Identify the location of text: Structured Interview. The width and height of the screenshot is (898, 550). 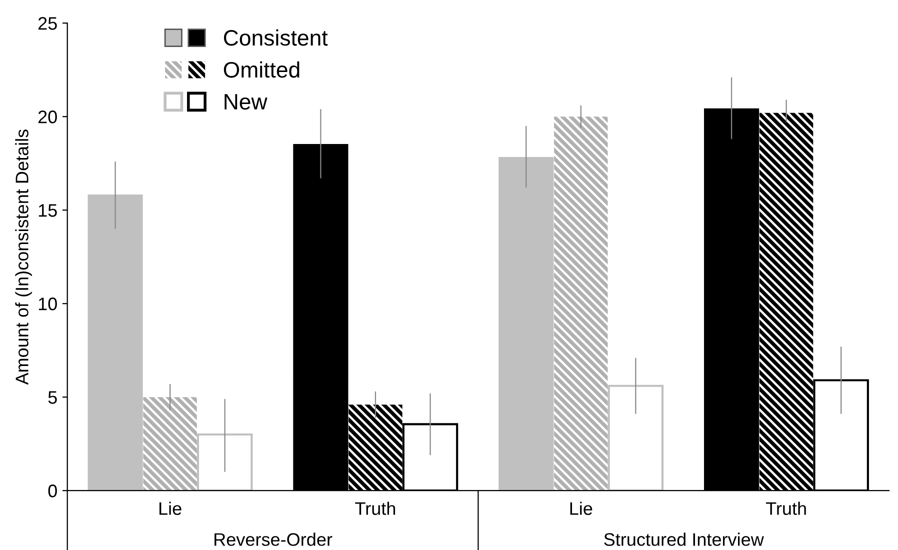
(684, 539).